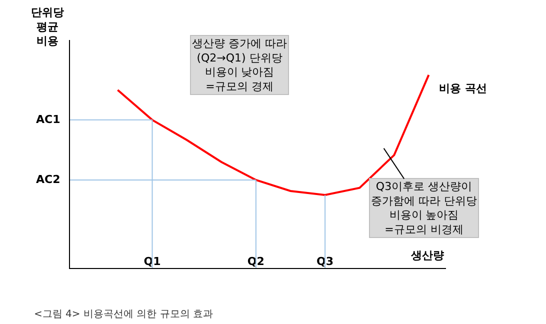 The image size is (546, 324). Describe the element at coordinates (124, 314) in the screenshot. I see `text: <그림 4> 비용곡선에 의한 규모의 효과` at that location.